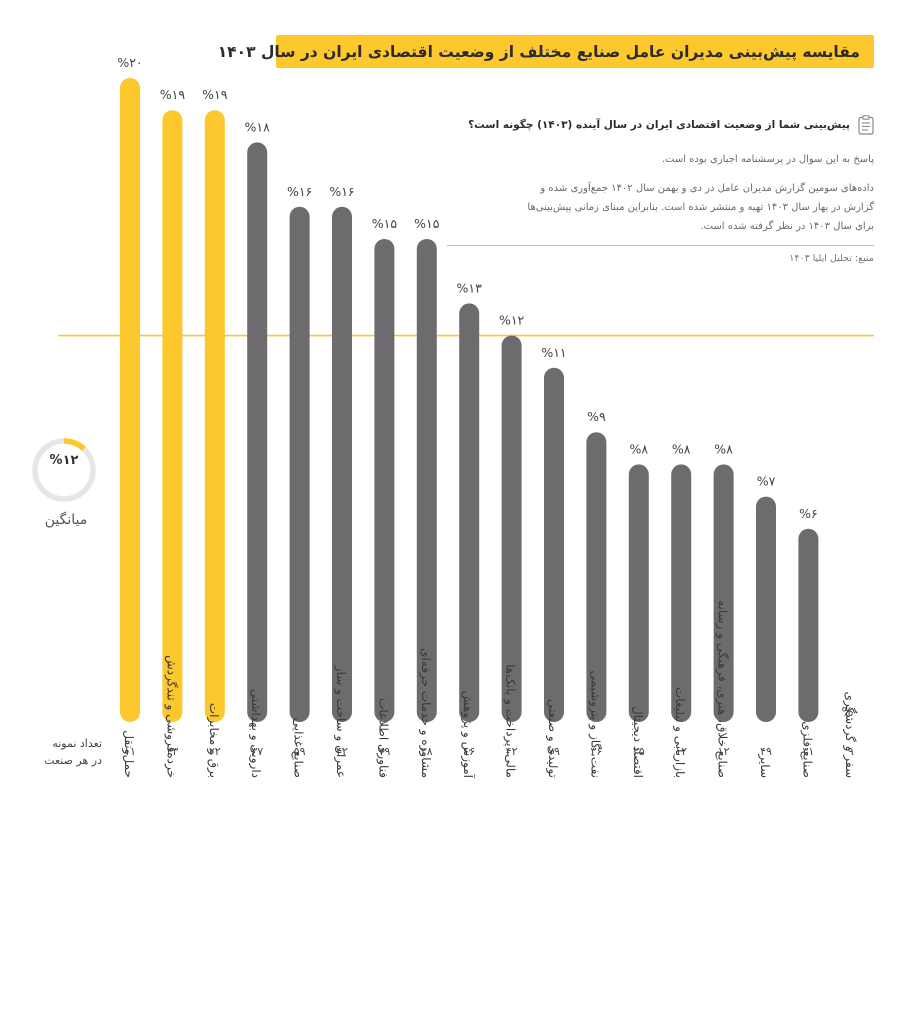  Describe the element at coordinates (638, 742) in the screenshot. I see `category-label: اقتصاد دیجیتال` at that location.